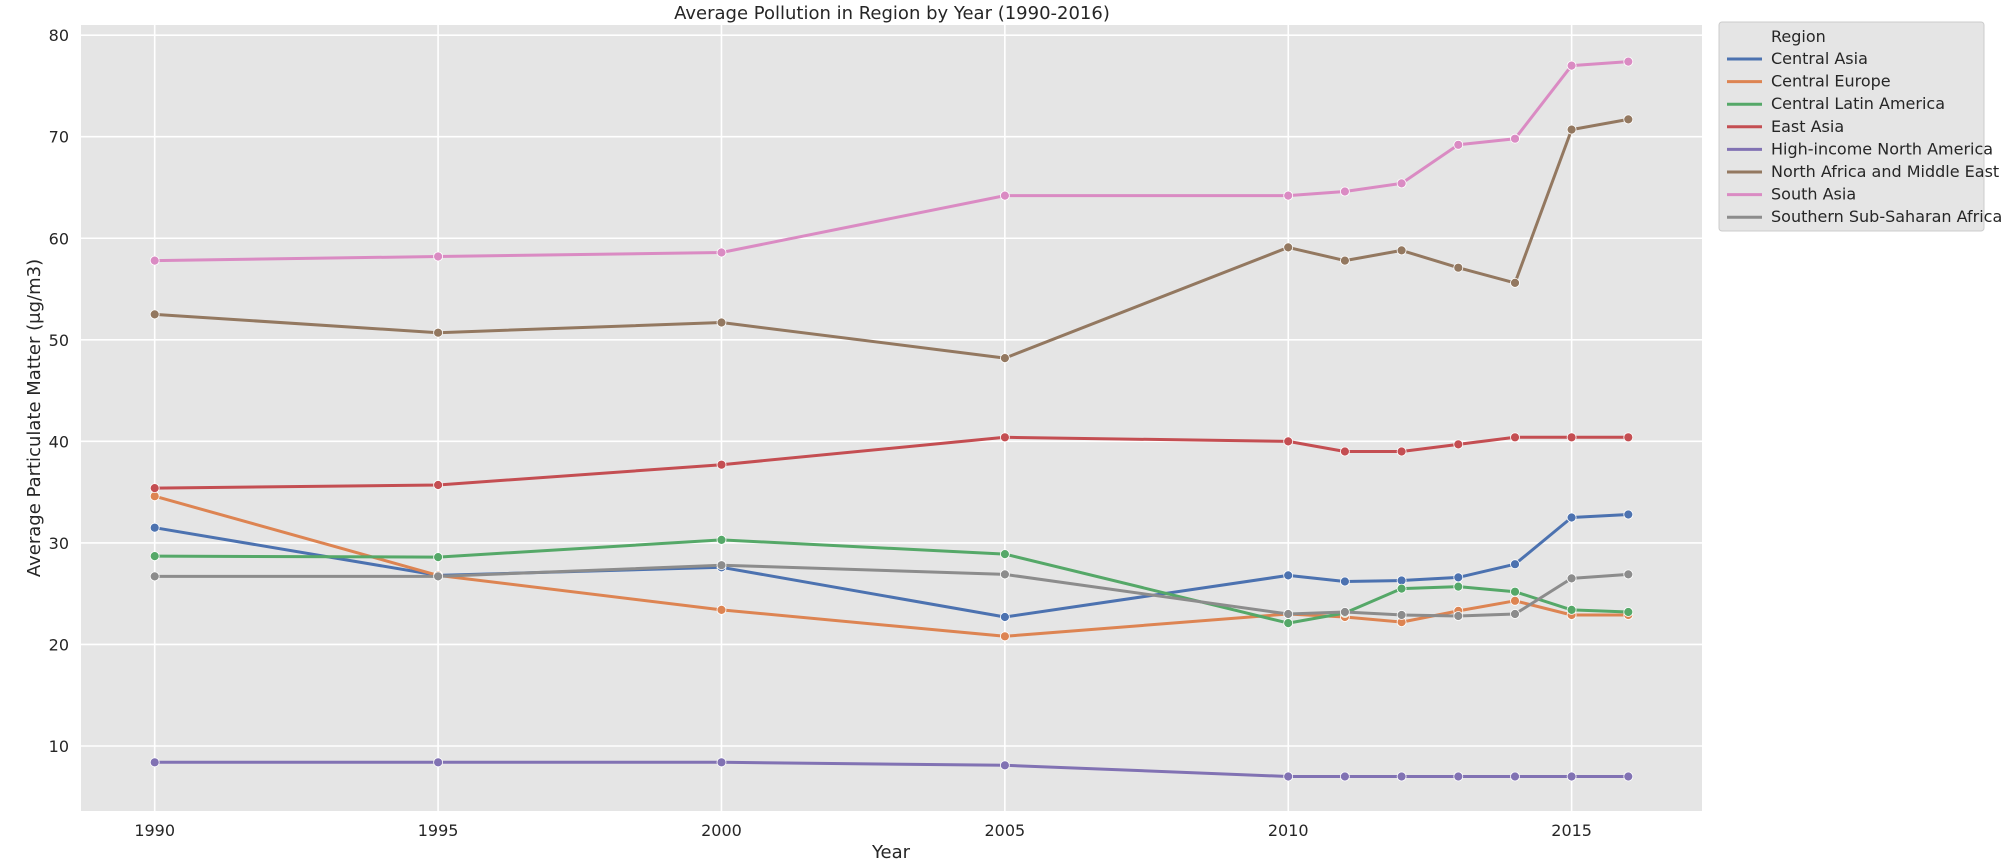 The image size is (2002, 864). I want to click on y-tick-labels: 10 20 30 40 50 60 70 80, so click(59, 391).